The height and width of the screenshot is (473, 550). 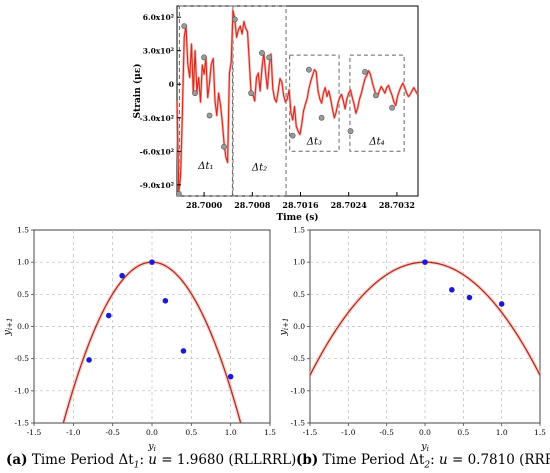 What do you see at coordinates (427, 465) in the screenshot?
I see `caption-b-sub: 2` at bounding box center [427, 465].